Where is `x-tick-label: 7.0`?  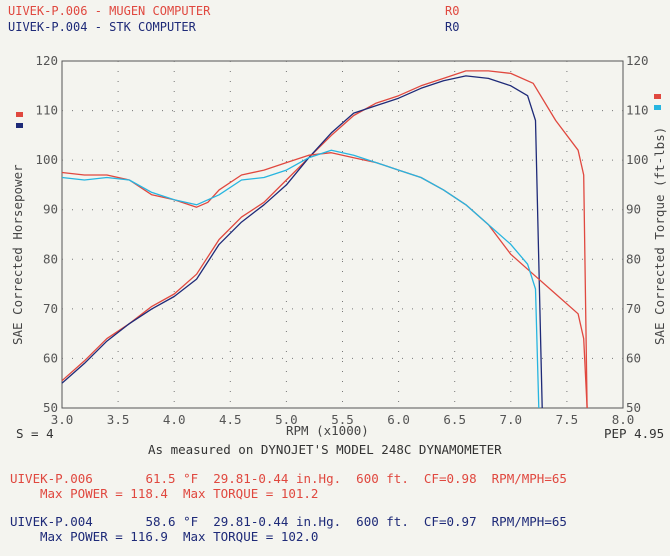 x-tick-label: 7.0 is located at coordinates (511, 419).